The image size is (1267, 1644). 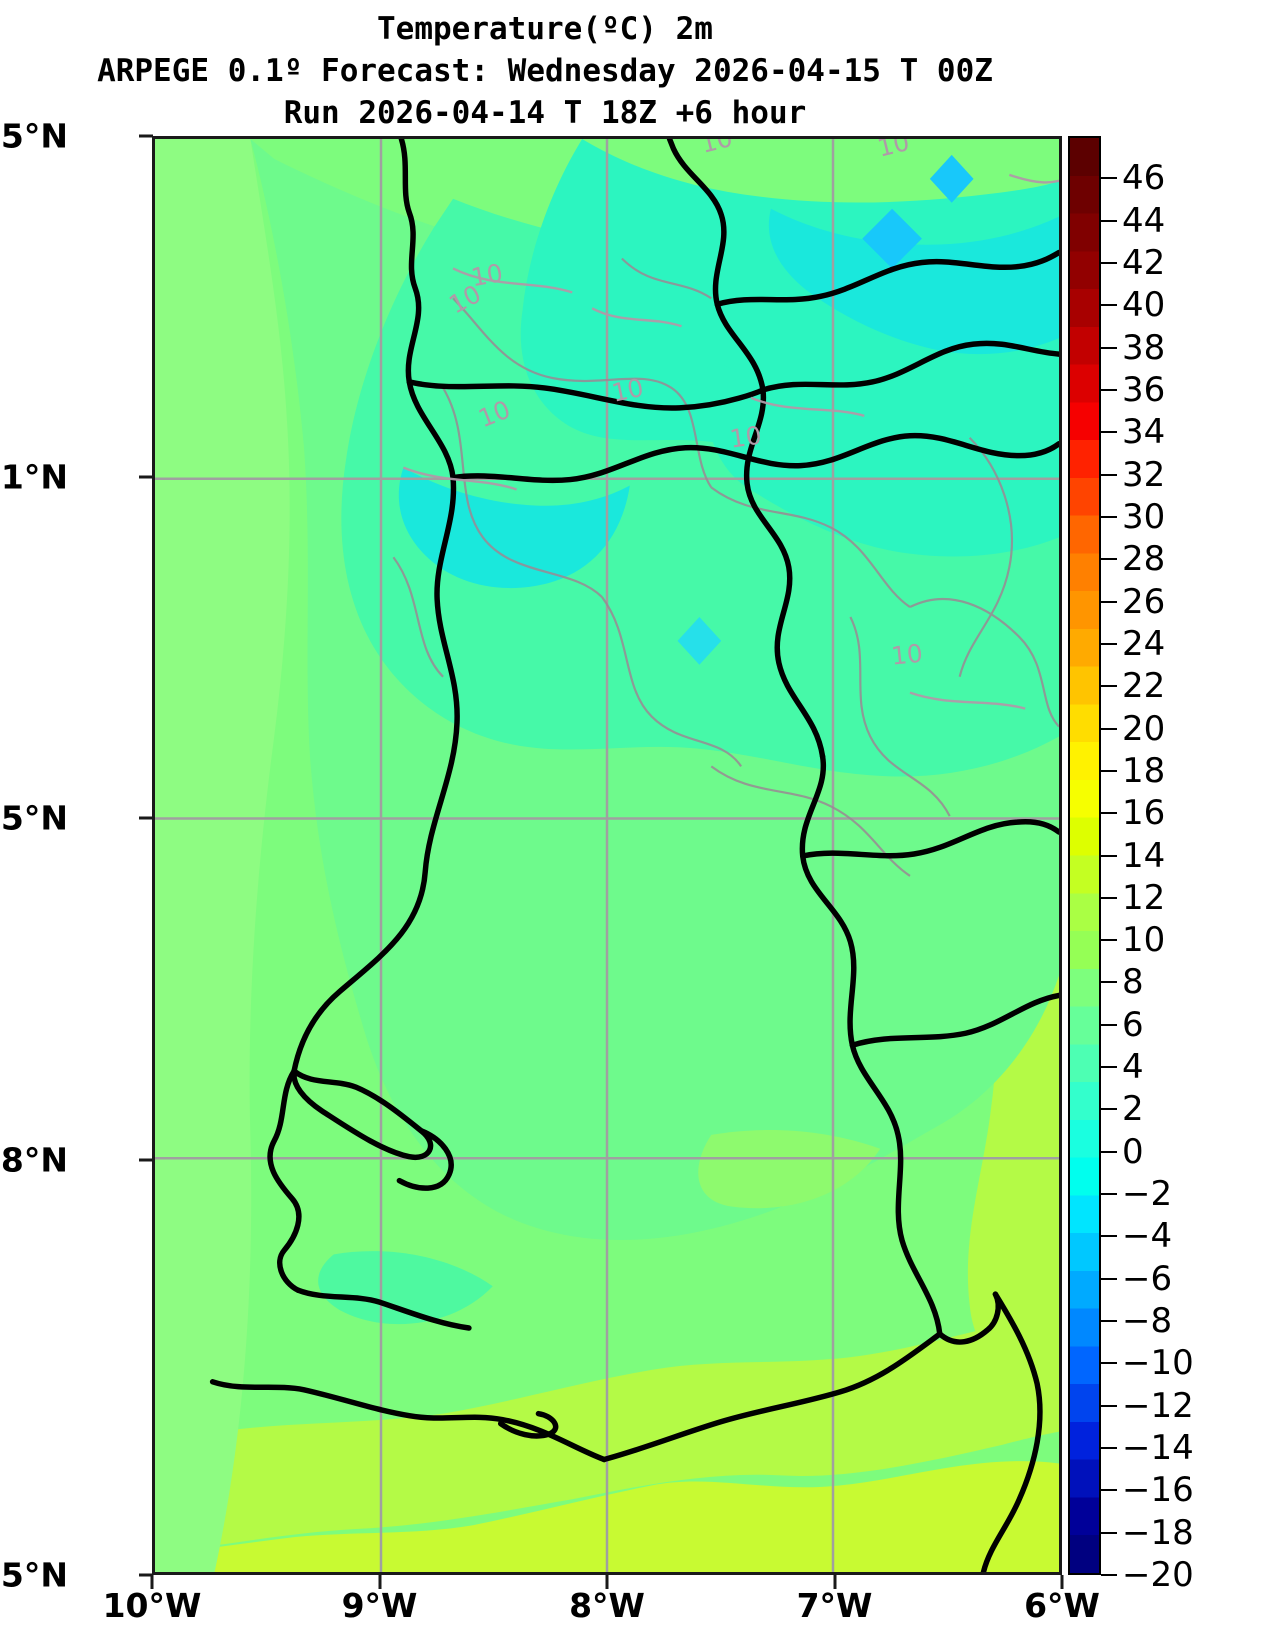 What do you see at coordinates (34, 136) in the screenshot?
I see `y-axis-label-0: 42.5°N` at bounding box center [34, 136].